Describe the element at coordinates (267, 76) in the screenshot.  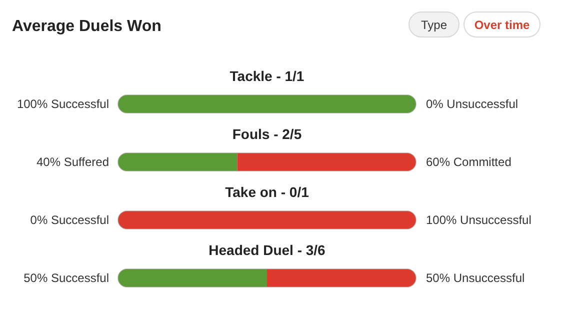
I see `y-tick-label: Tackle - 1/1` at that location.